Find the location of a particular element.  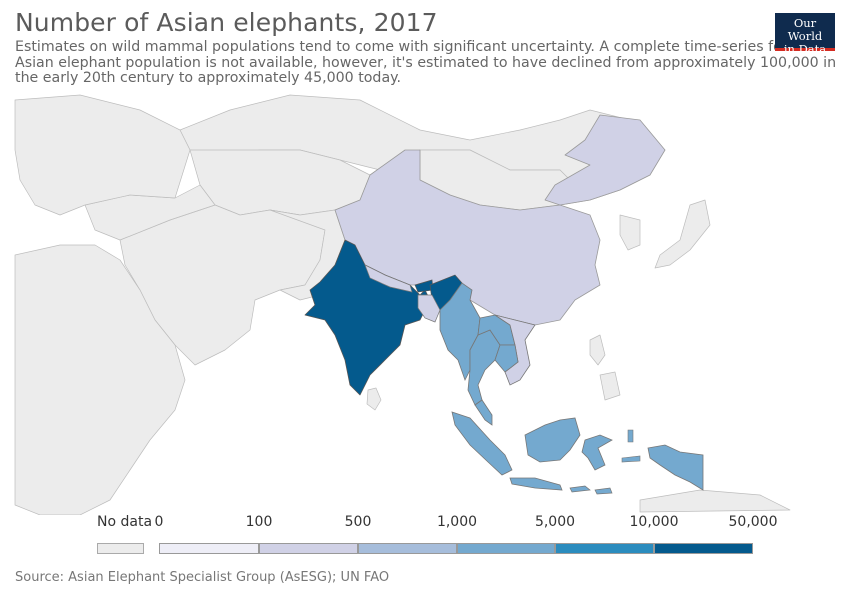

owid-logo: Our World in Data is located at coordinates (805, 34).